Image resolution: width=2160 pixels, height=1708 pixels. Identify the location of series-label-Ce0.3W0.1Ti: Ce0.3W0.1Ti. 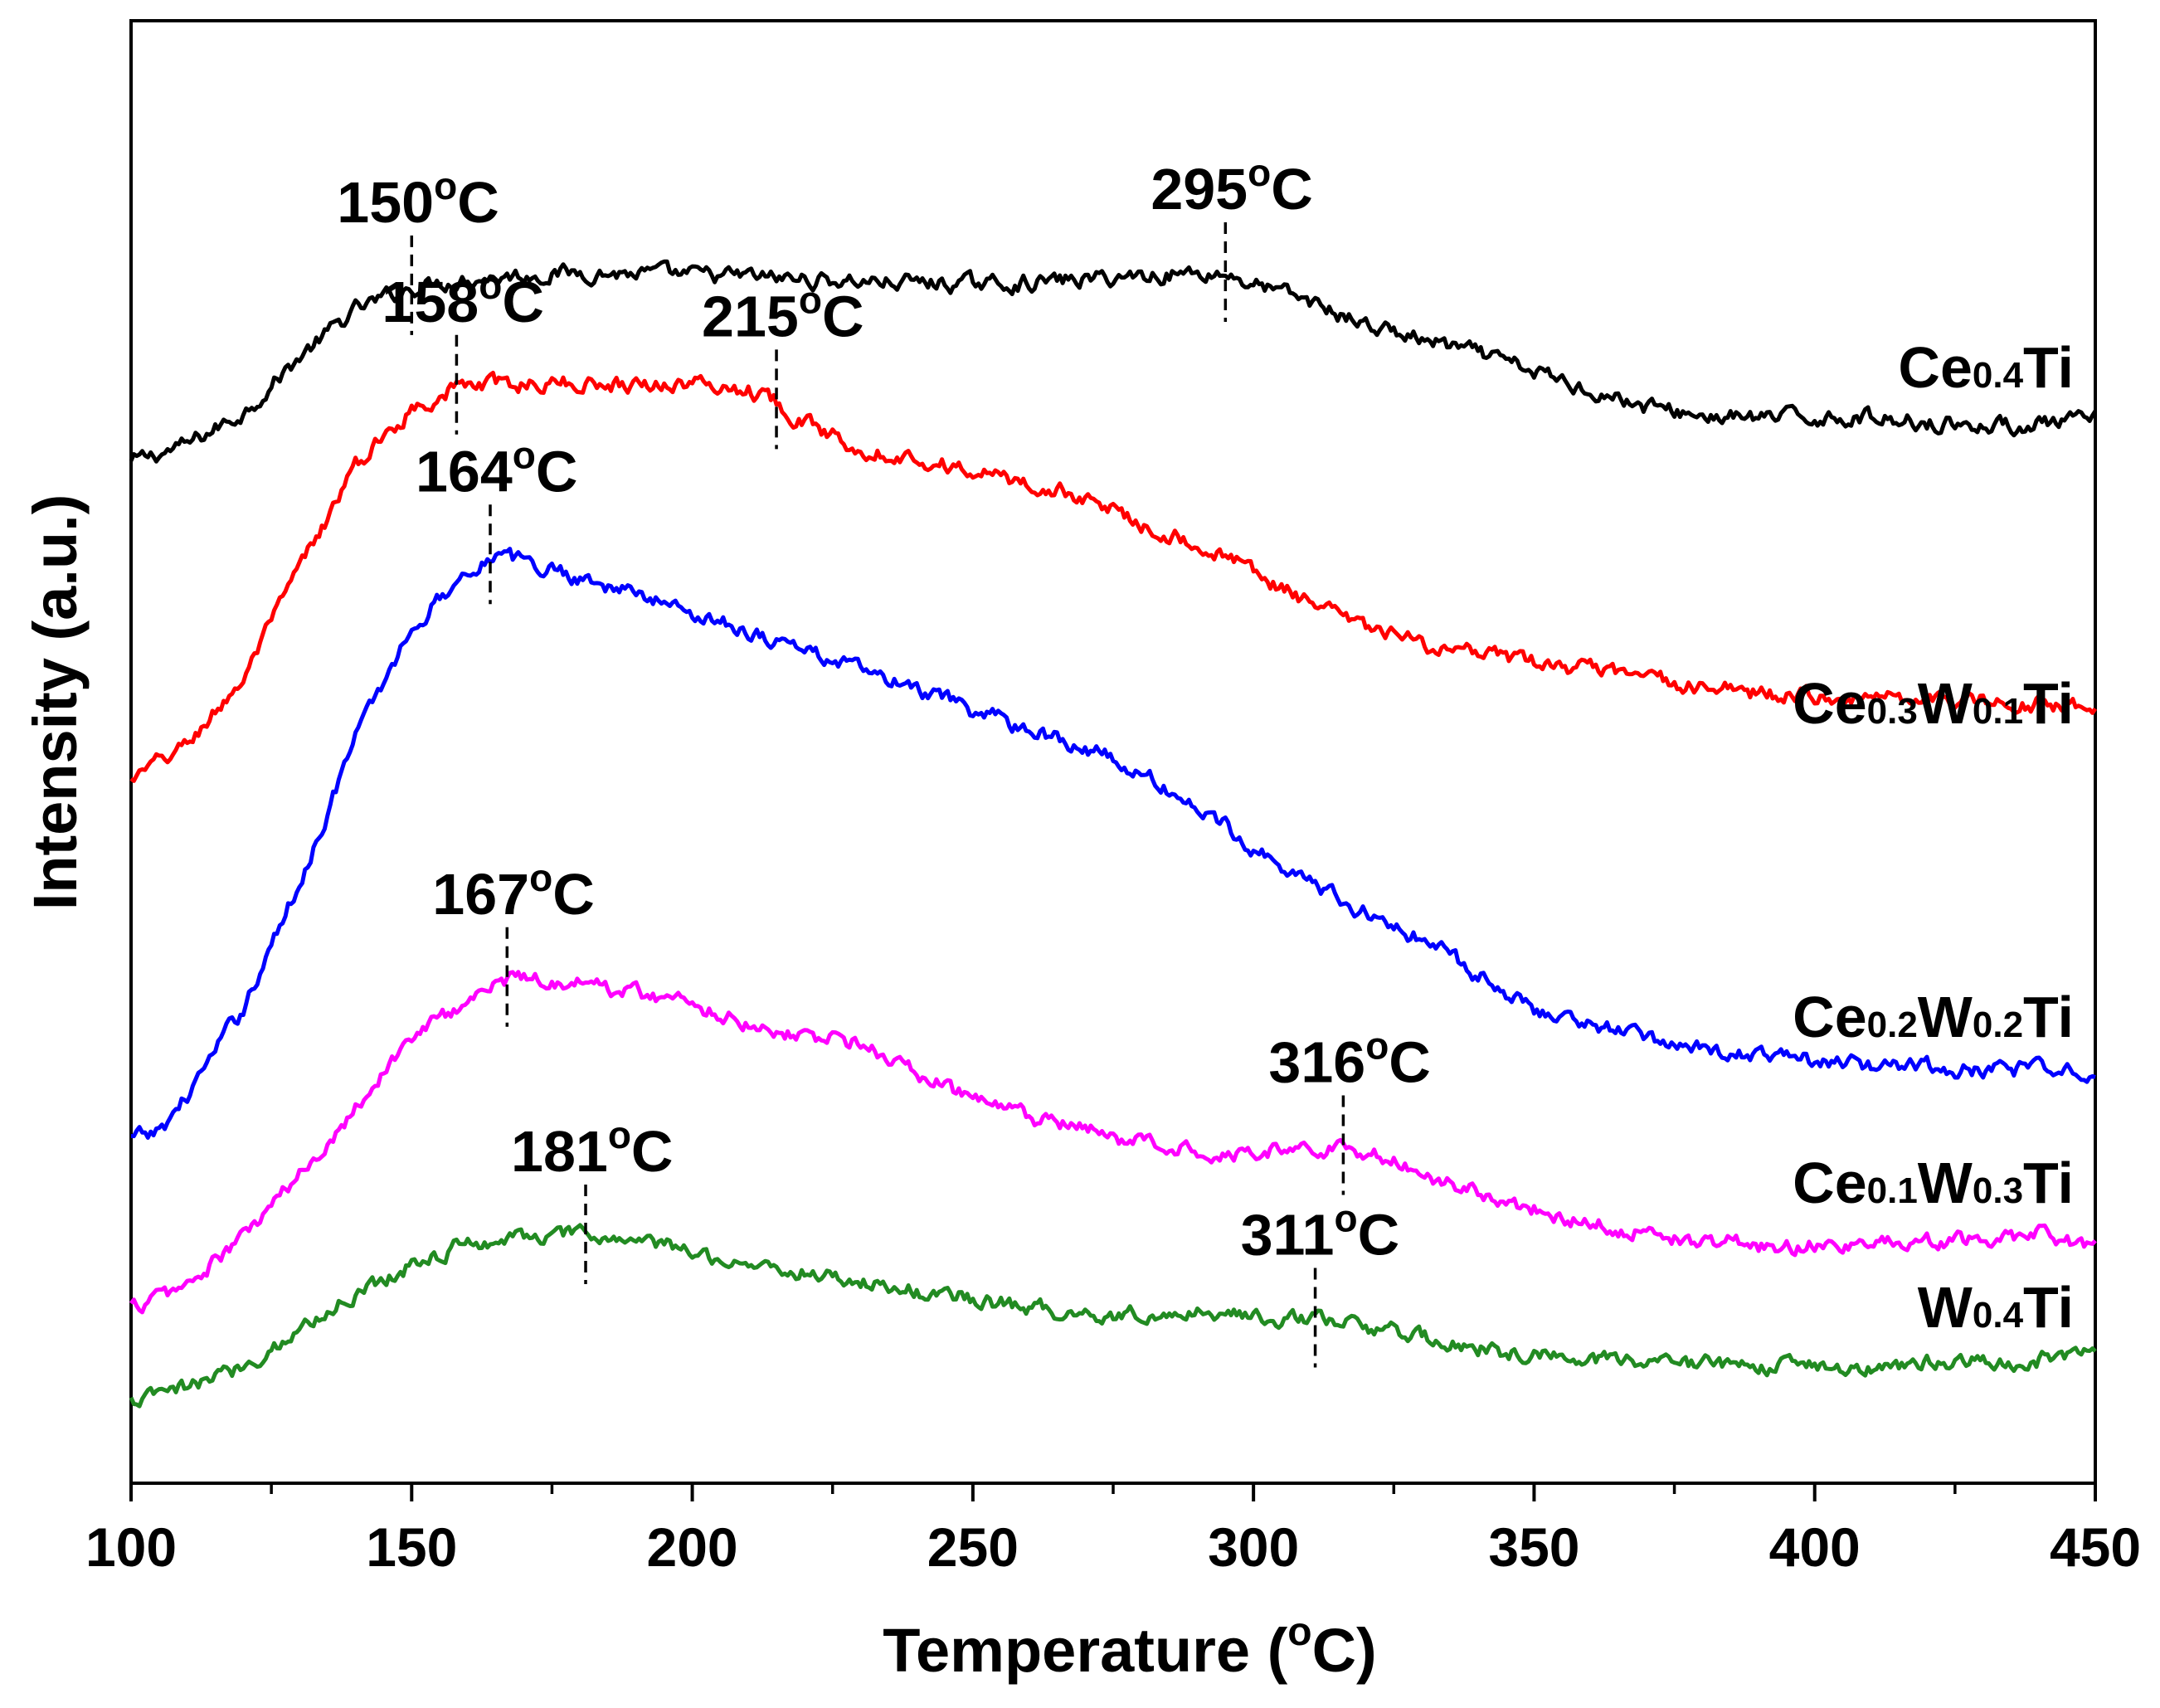
(1933, 703).